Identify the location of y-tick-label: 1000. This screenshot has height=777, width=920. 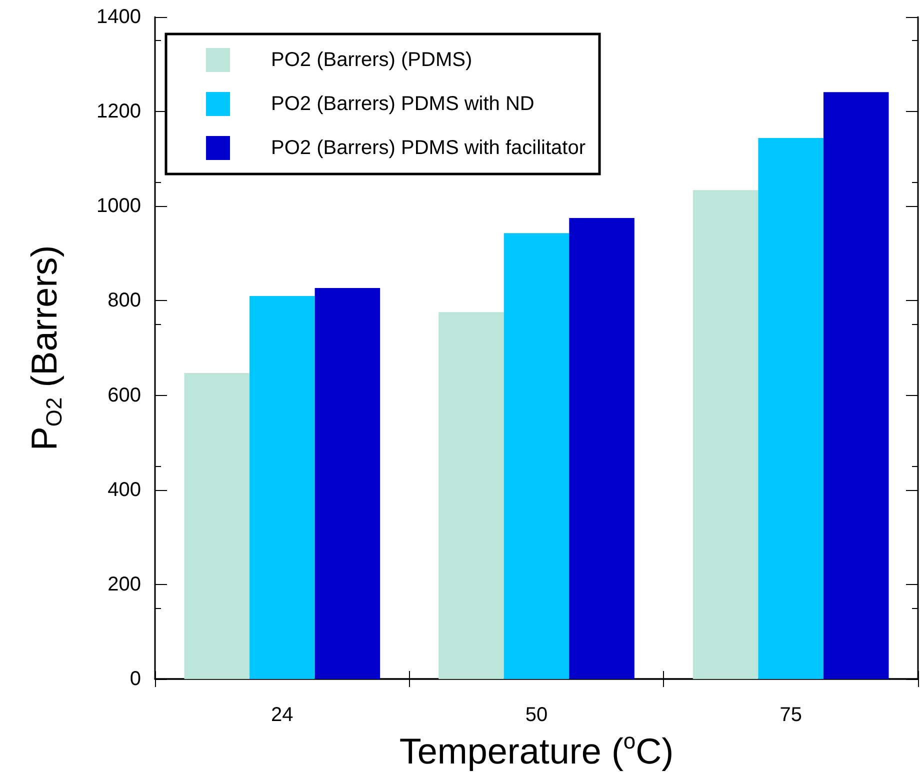
(118, 206).